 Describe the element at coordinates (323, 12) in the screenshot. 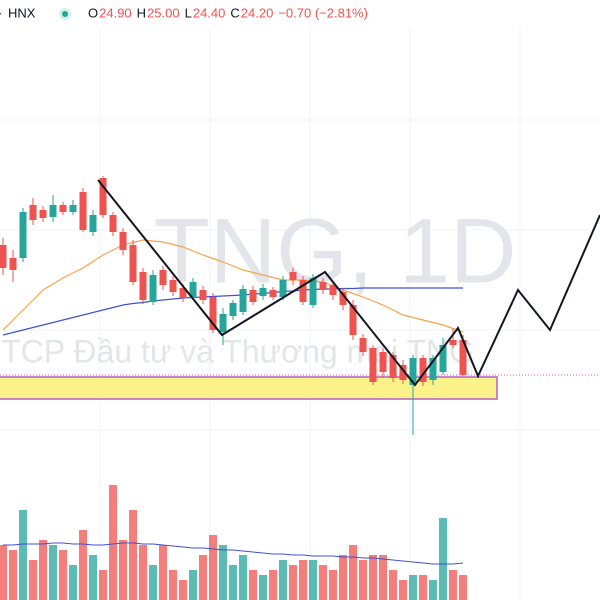

I see `change: −0.70 (−2.81%)` at that location.